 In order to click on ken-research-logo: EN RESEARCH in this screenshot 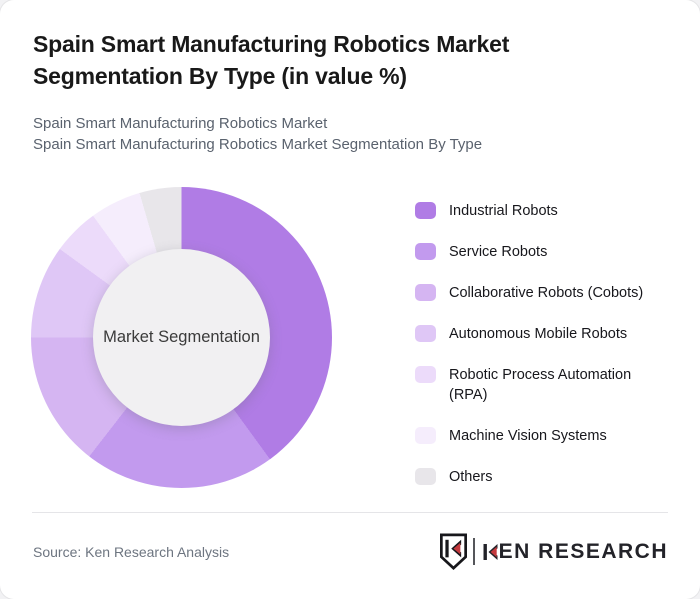, I will do `click(553, 551)`.